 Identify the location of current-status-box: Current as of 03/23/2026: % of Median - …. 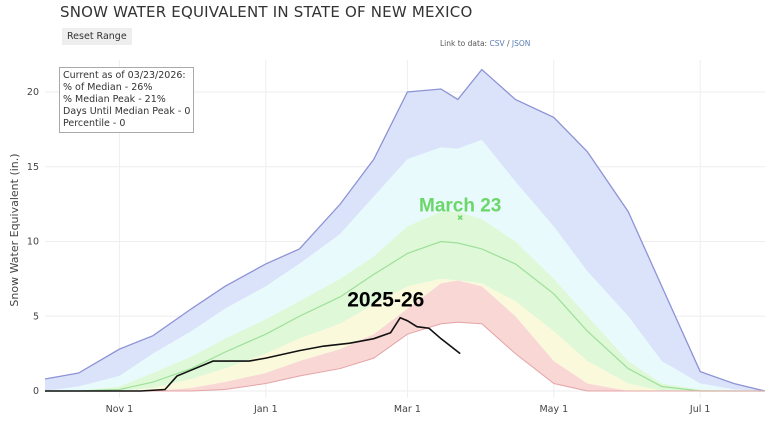
(127, 100).